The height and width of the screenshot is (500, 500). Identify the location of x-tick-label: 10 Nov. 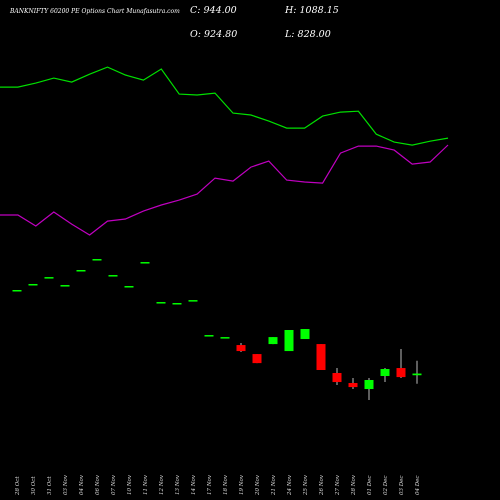
(130, 484).